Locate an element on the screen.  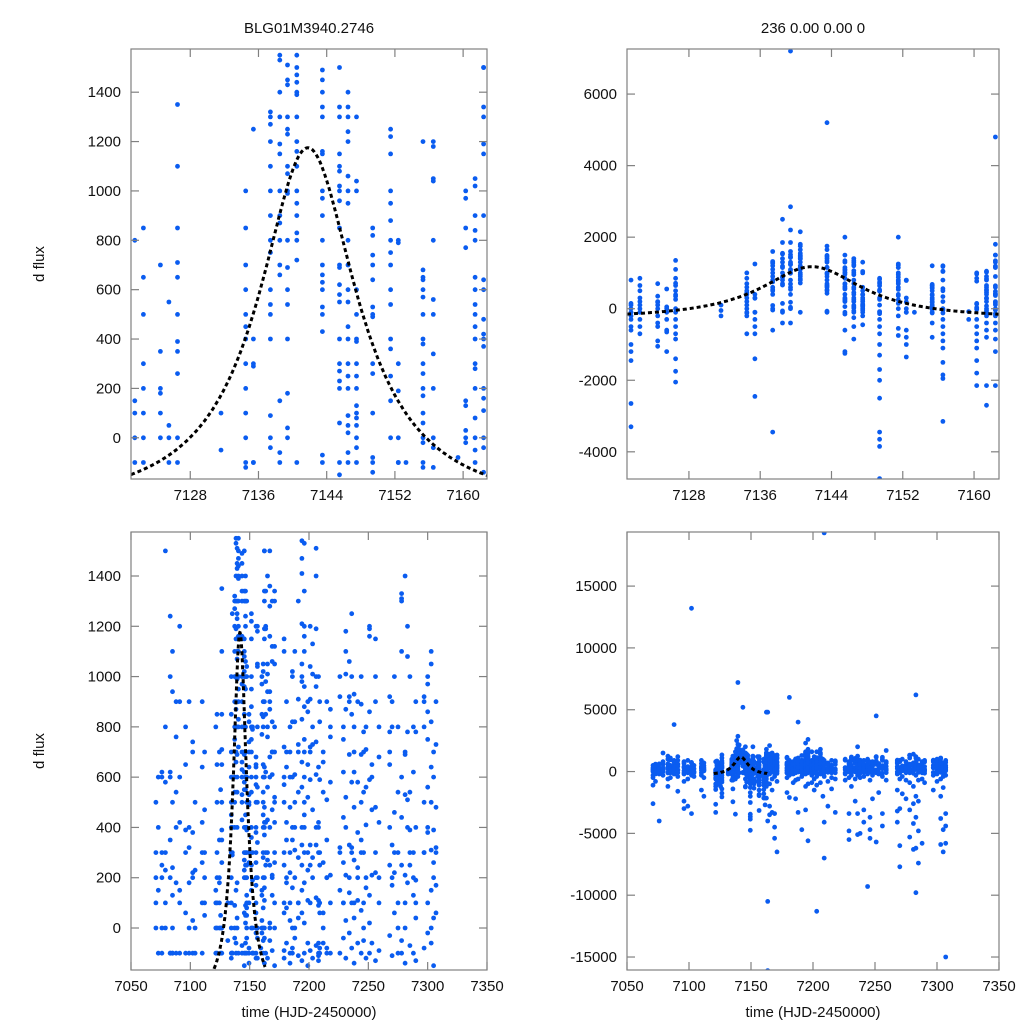
x-tick-label: 7300 is located at coordinates (936, 986).